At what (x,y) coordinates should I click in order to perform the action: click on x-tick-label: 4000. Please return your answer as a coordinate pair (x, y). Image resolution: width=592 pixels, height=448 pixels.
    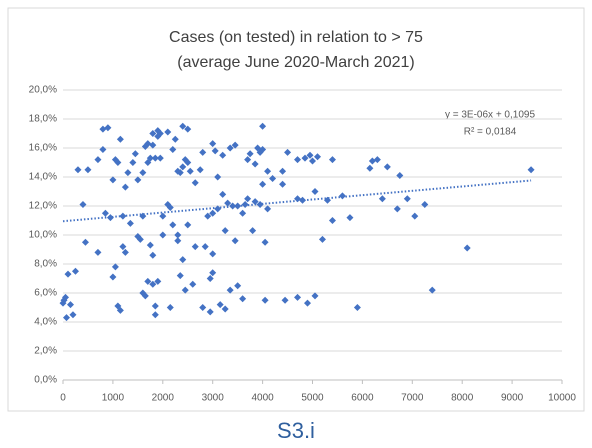
    Looking at the image, I should click on (262, 398).